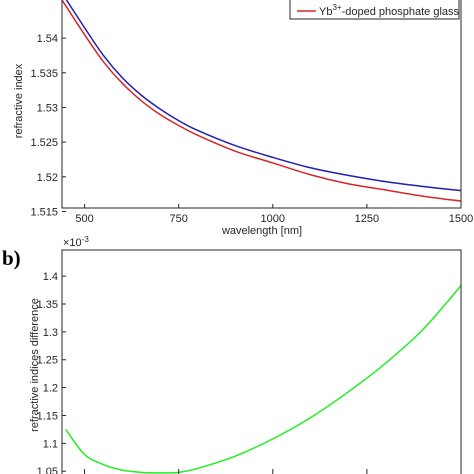 The image size is (474, 474). I want to click on y-exponent-base: ×10, so click(72, 243).